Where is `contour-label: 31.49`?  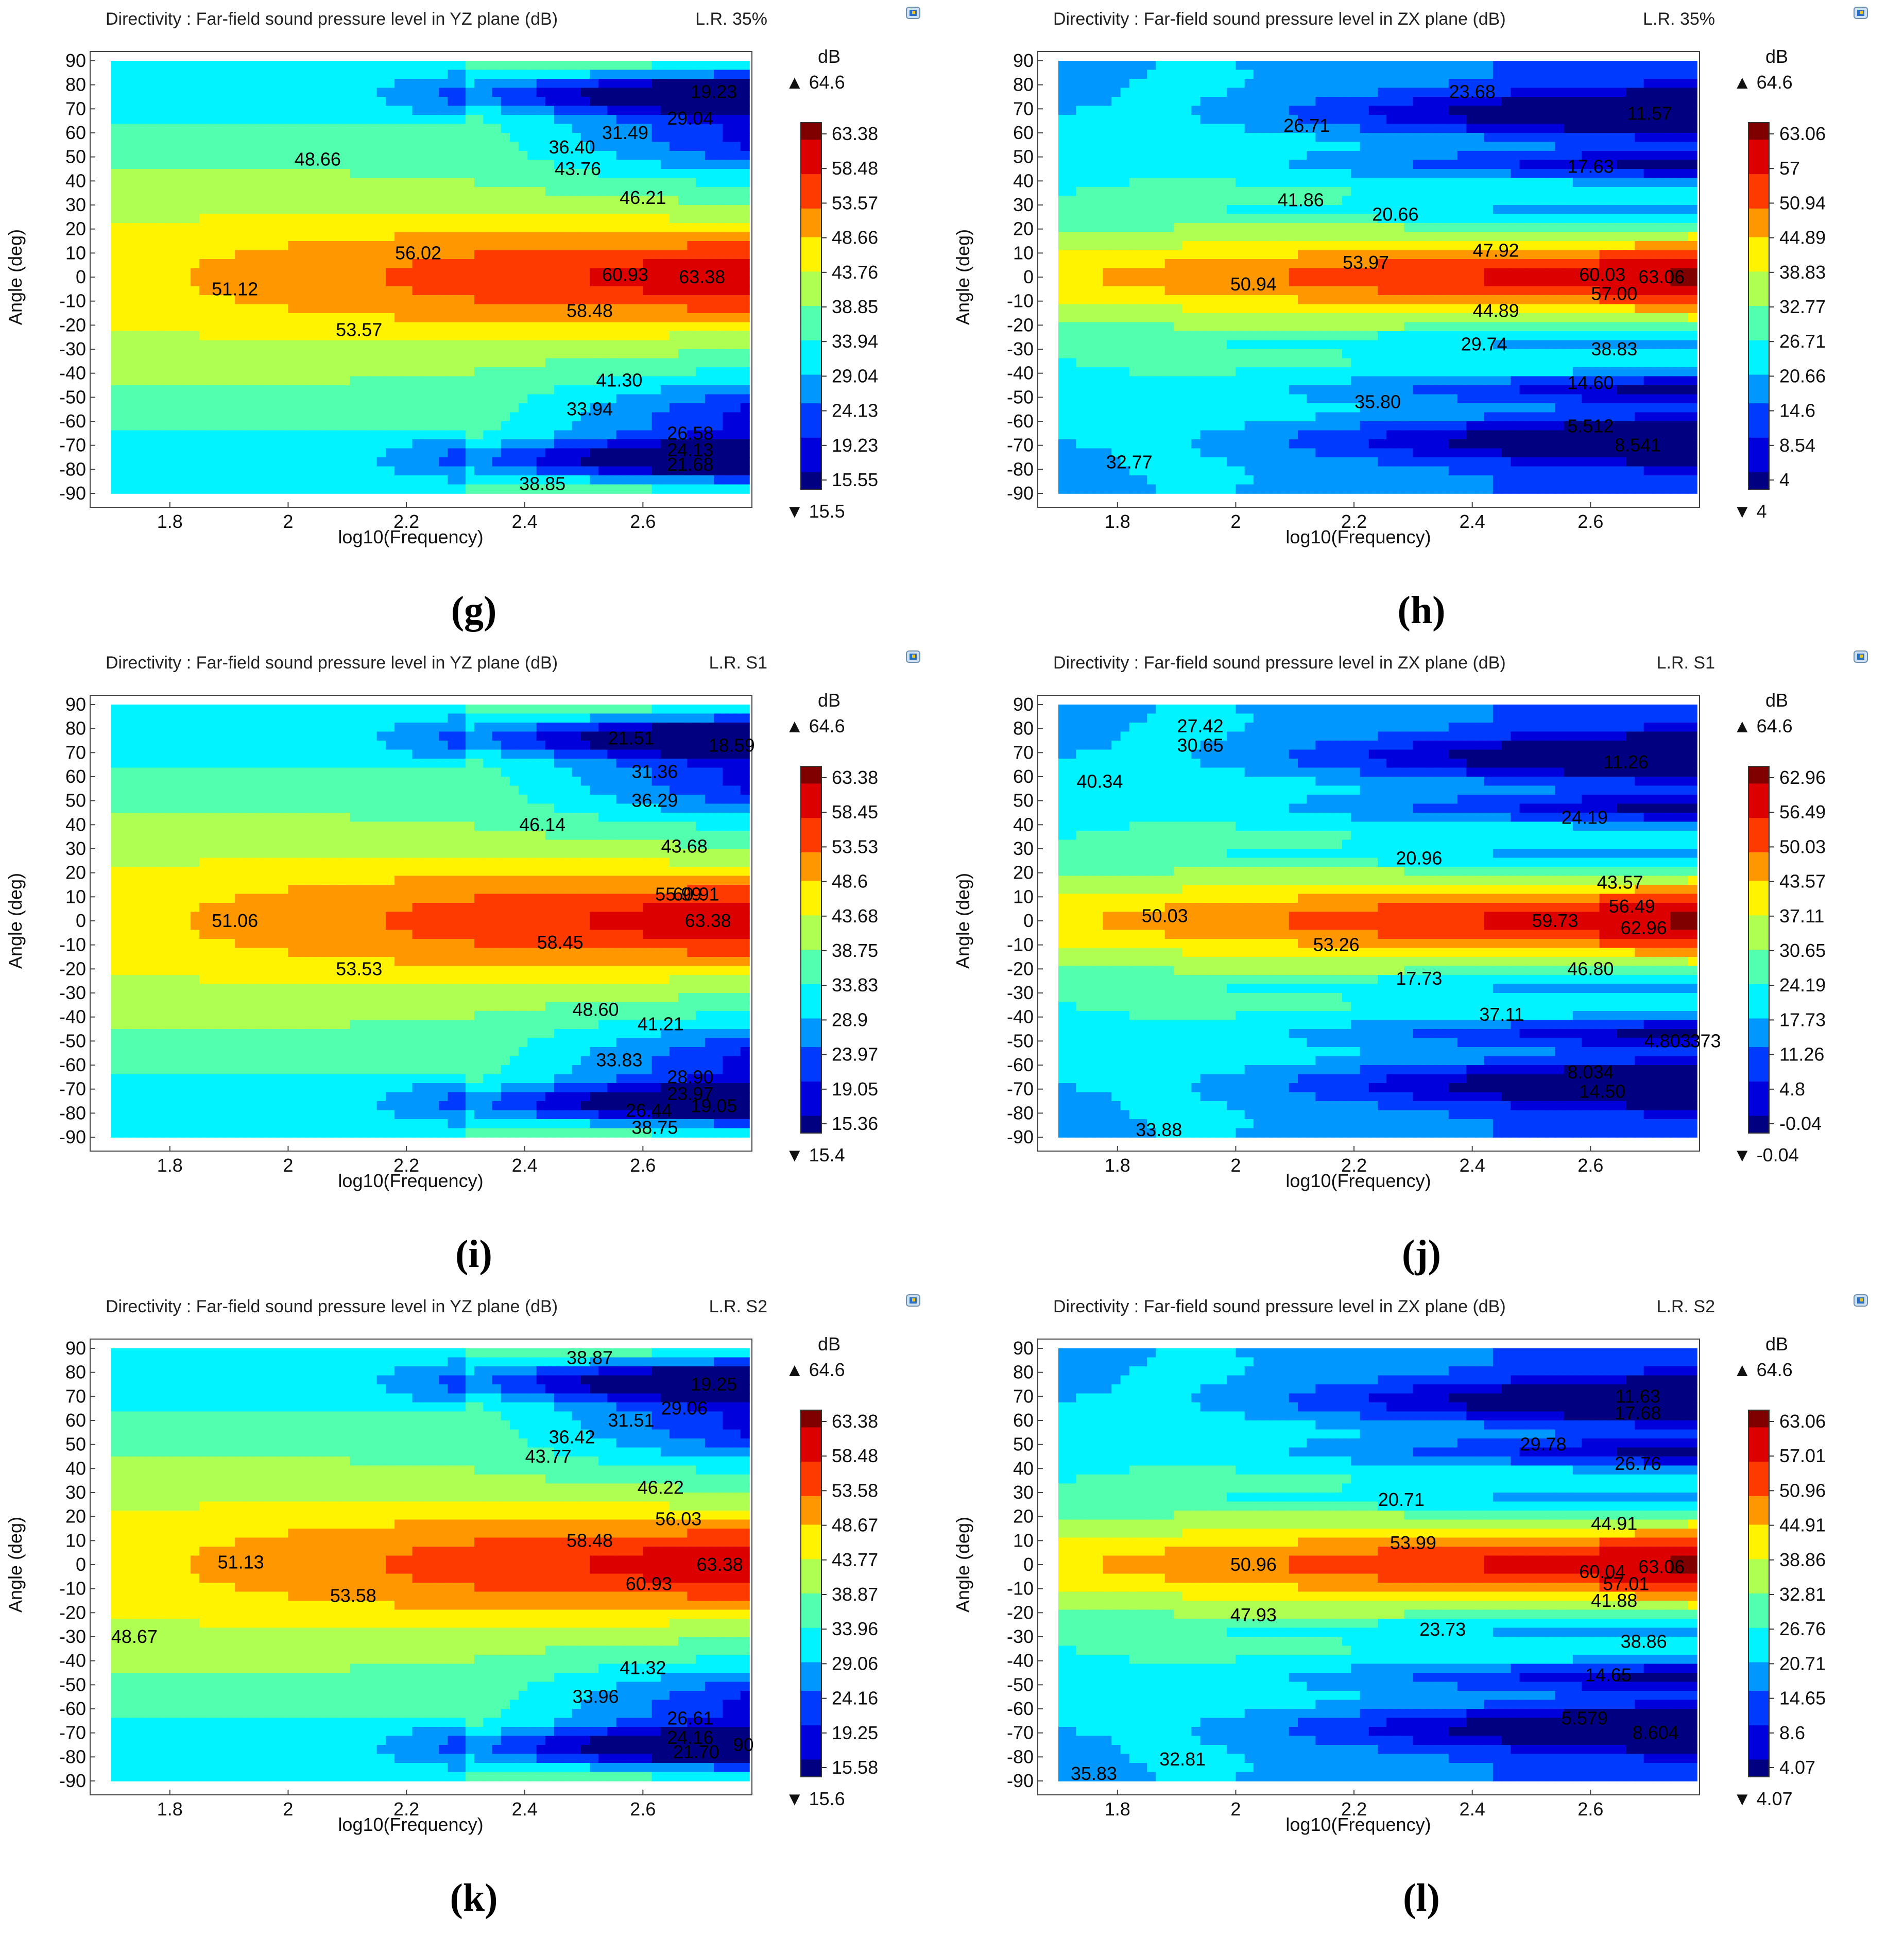
contour-label: 31.49 is located at coordinates (625, 132).